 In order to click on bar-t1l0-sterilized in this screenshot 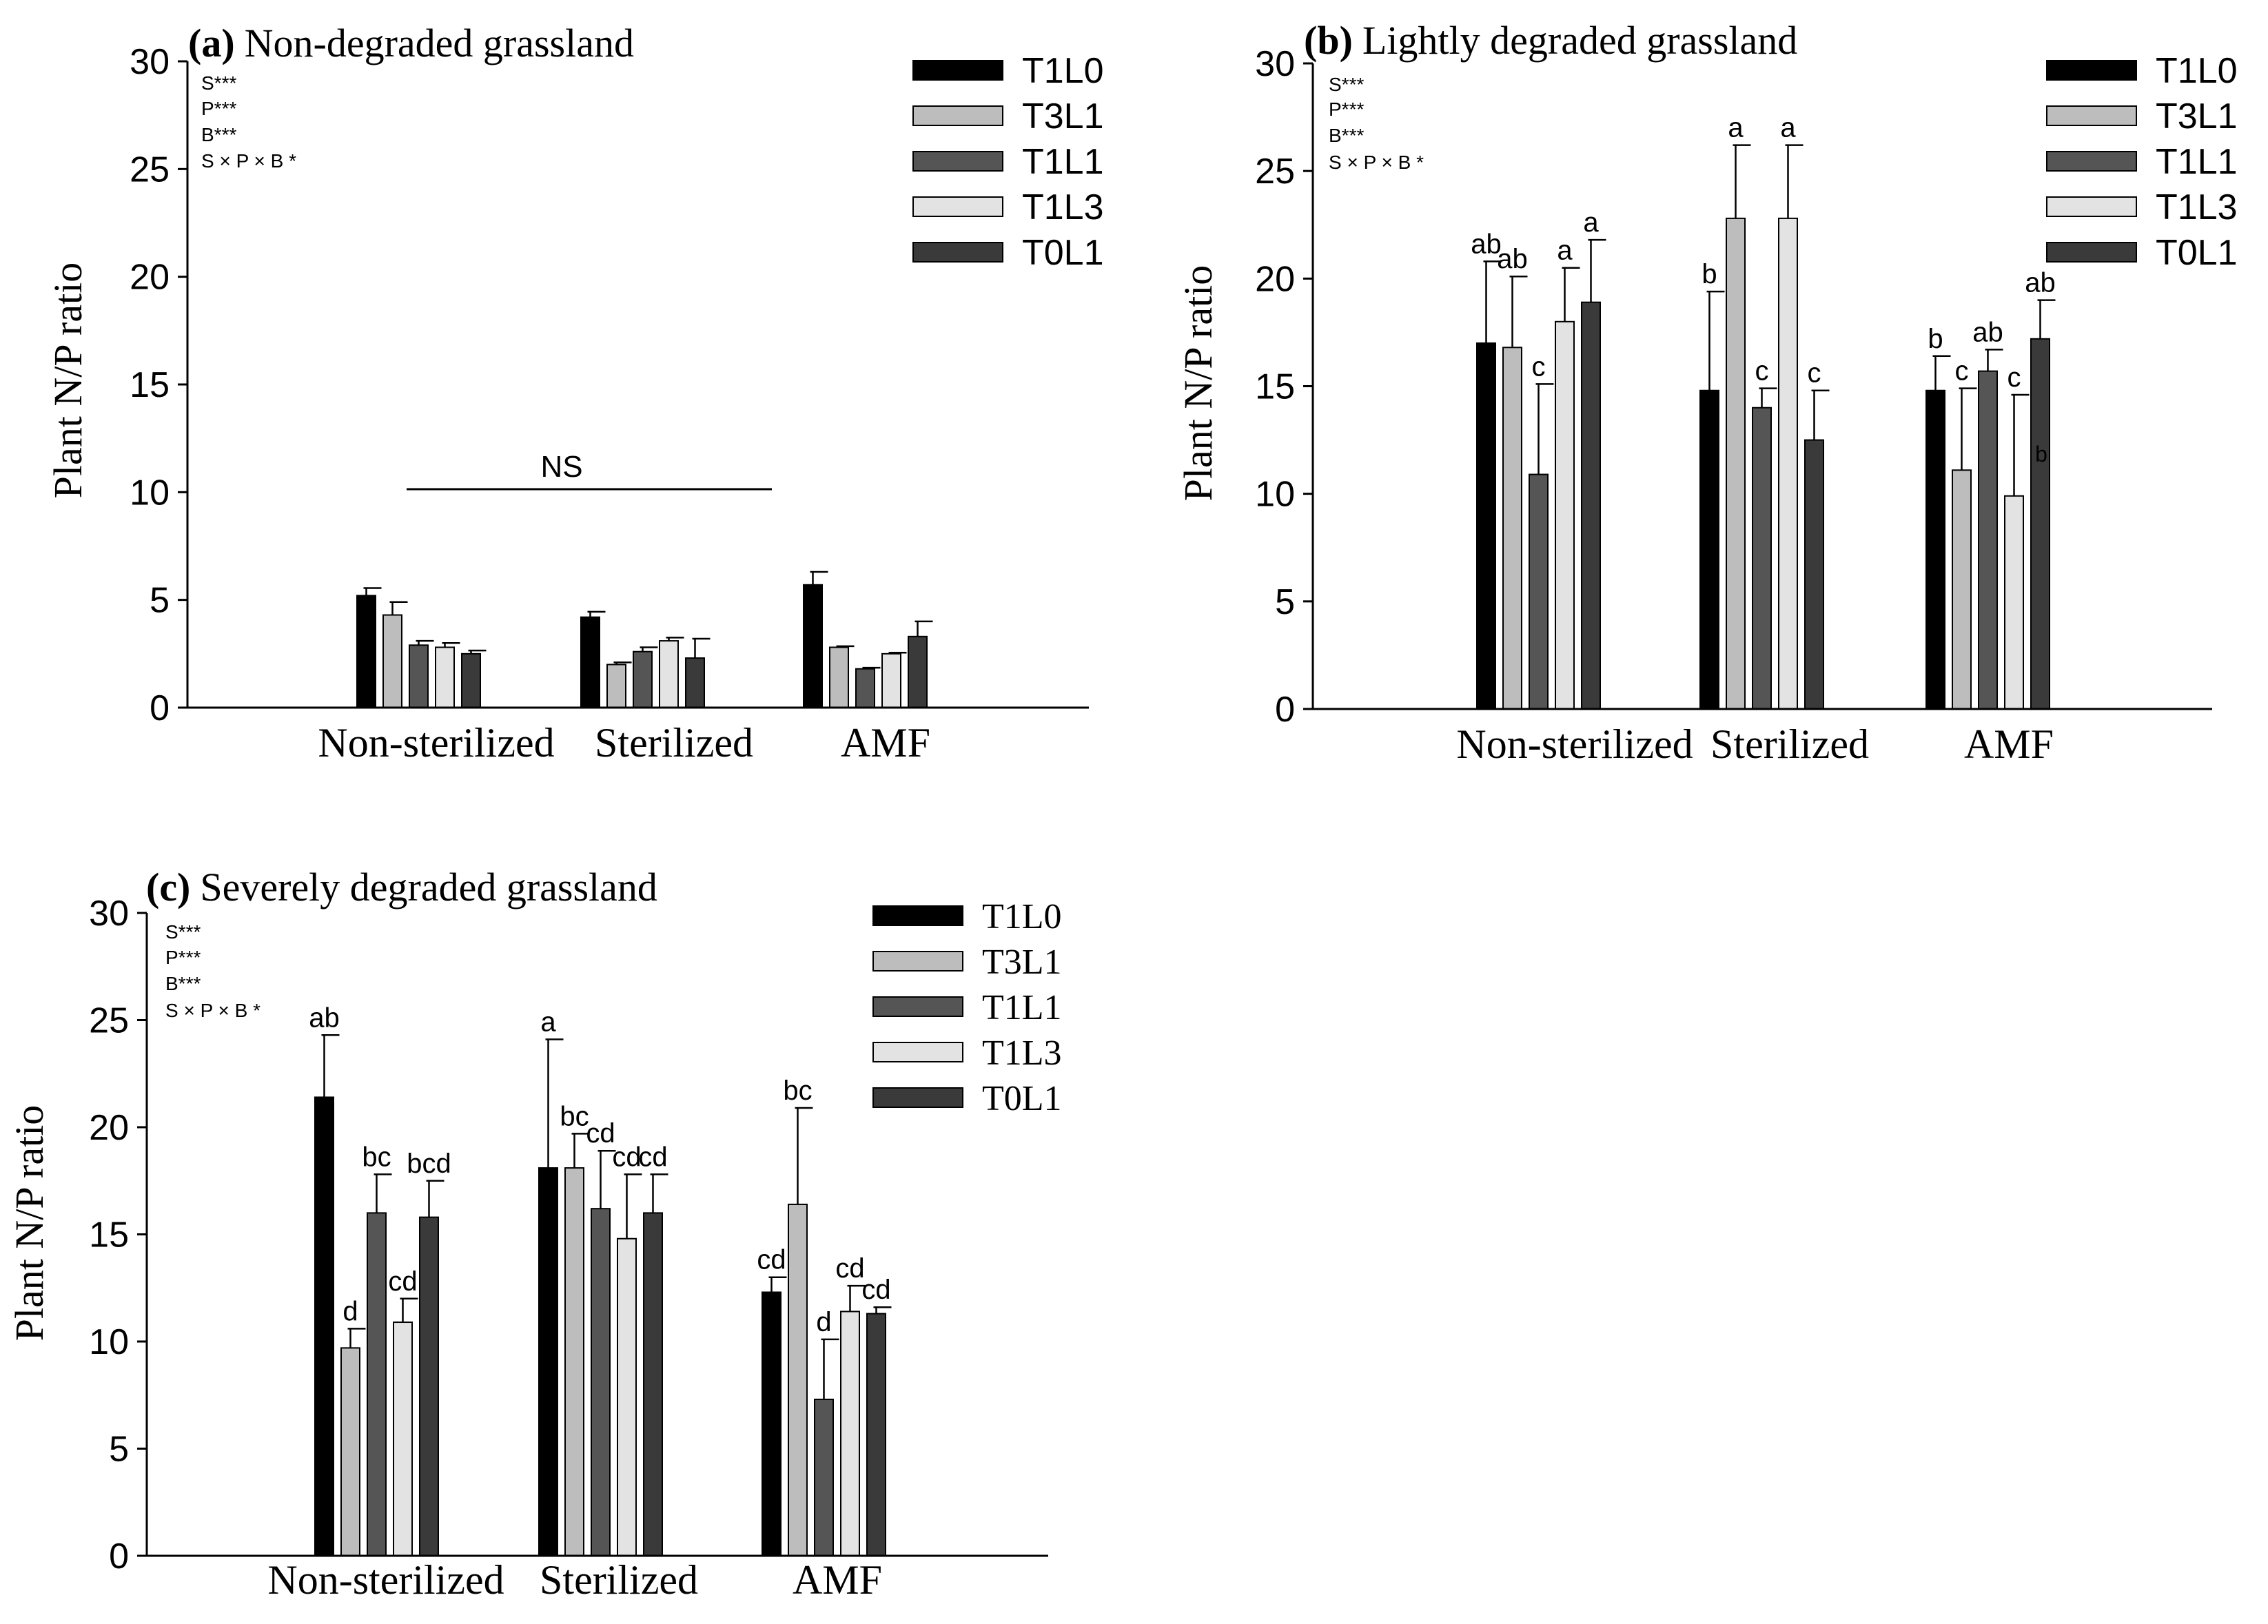, I will do `click(548, 1361)`.